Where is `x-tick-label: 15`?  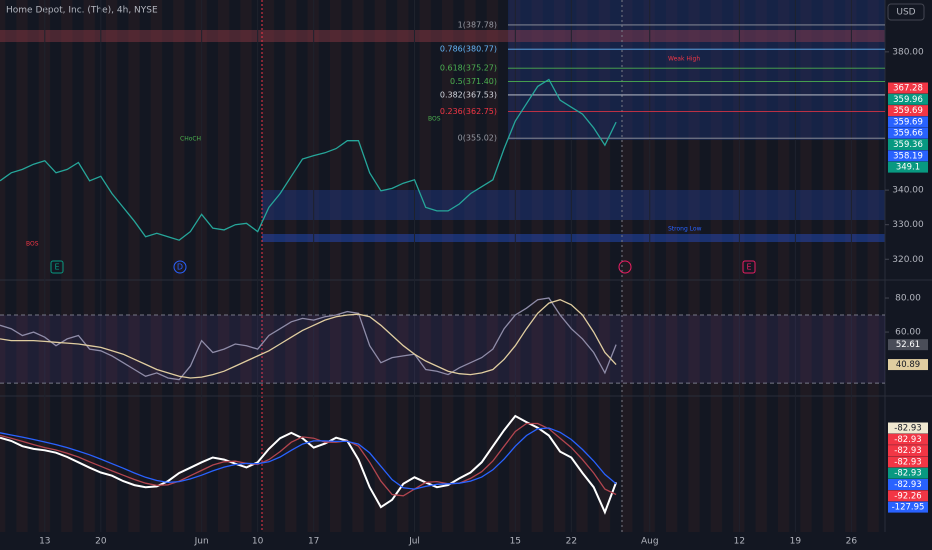
x-tick-label: 15 is located at coordinates (515, 542).